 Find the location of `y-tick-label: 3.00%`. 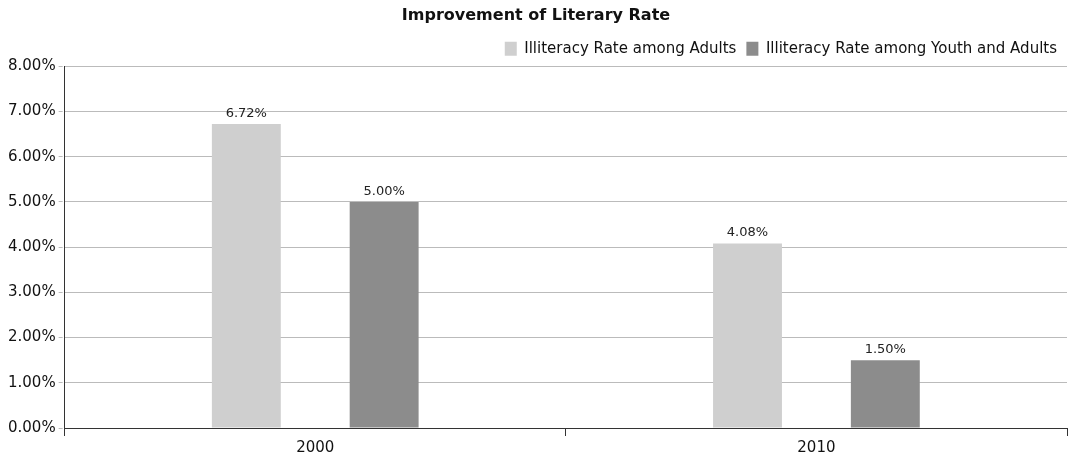

y-tick-label: 3.00% is located at coordinates (32, 291).